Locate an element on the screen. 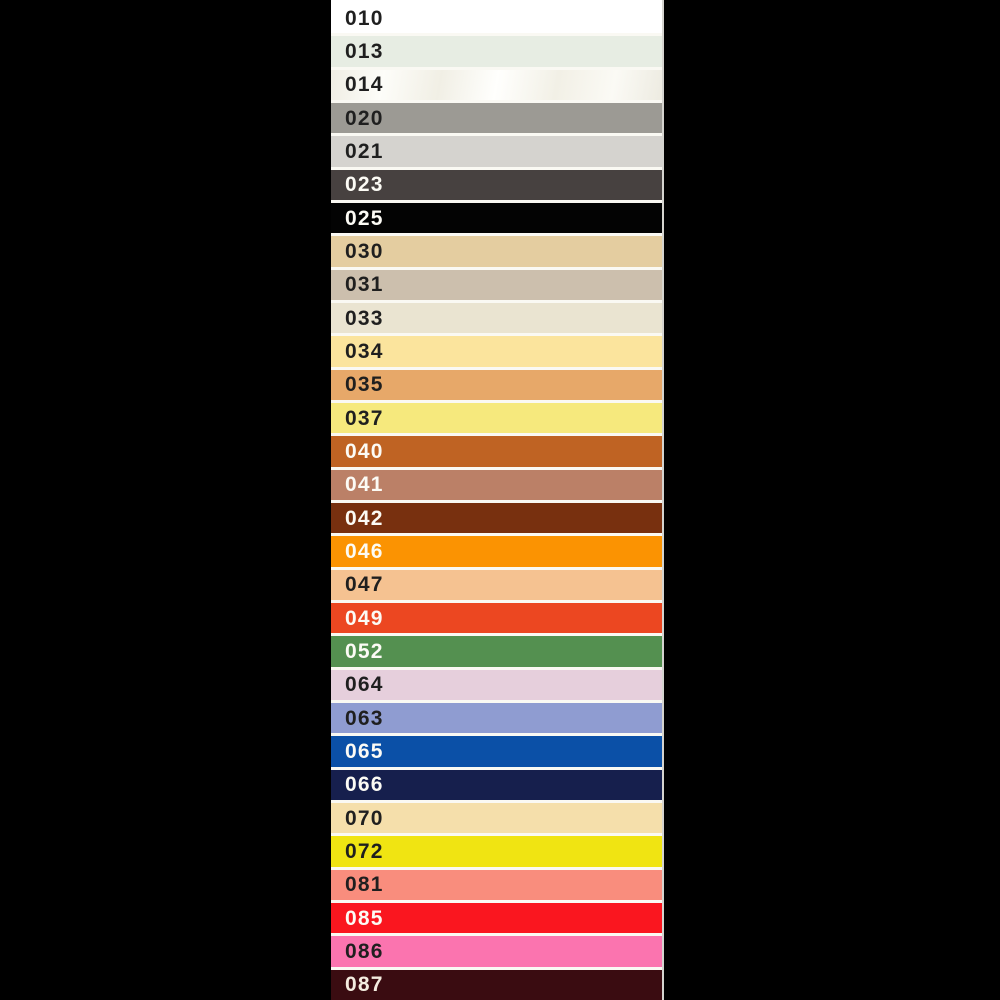 The width and height of the screenshot is (1000, 1000). swatch-row-085: 085 is located at coordinates (496, 916).